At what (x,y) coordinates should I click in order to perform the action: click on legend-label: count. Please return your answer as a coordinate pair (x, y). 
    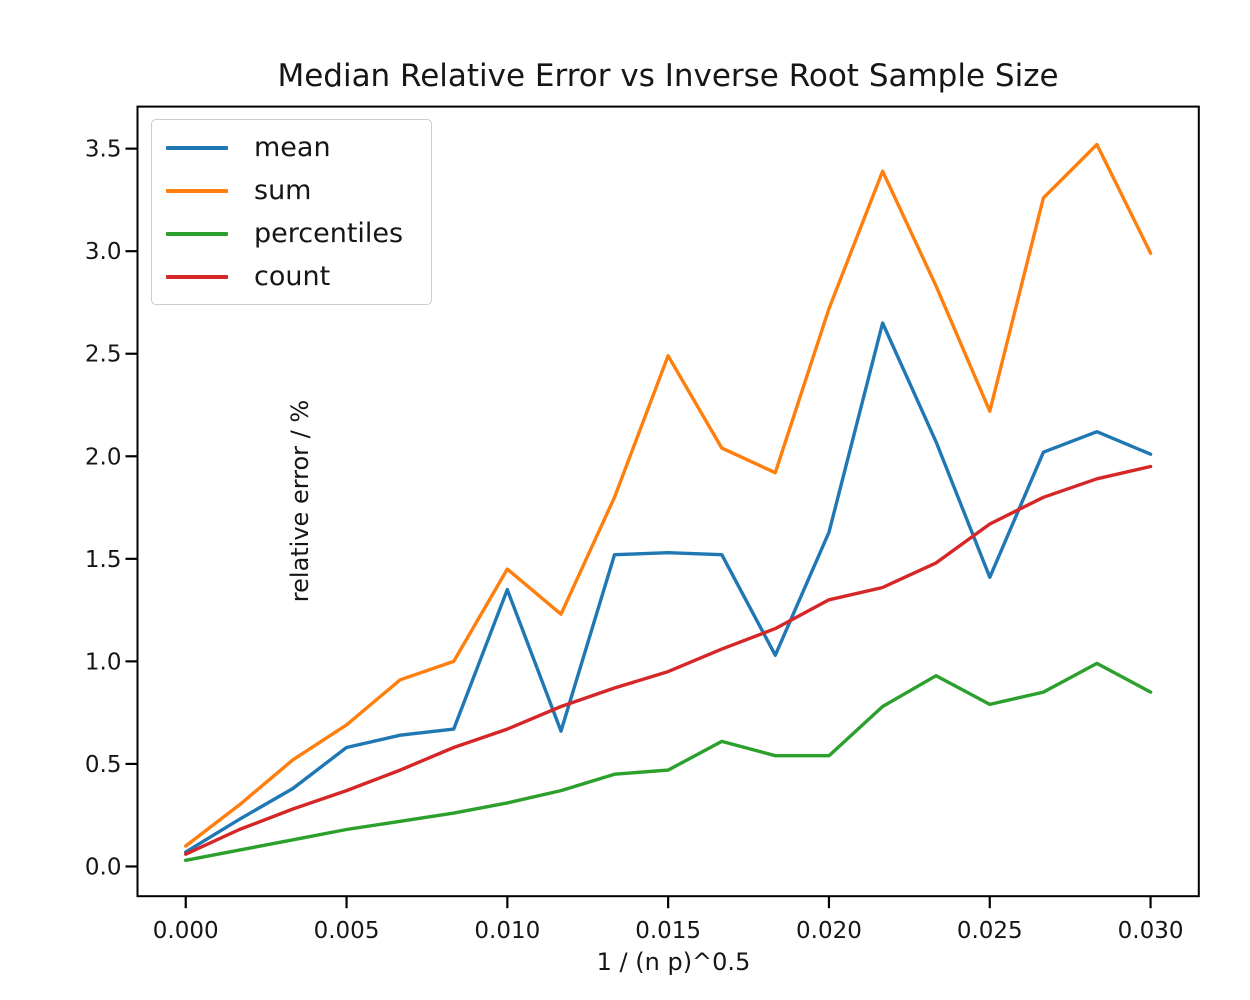
    Looking at the image, I should click on (292, 276).